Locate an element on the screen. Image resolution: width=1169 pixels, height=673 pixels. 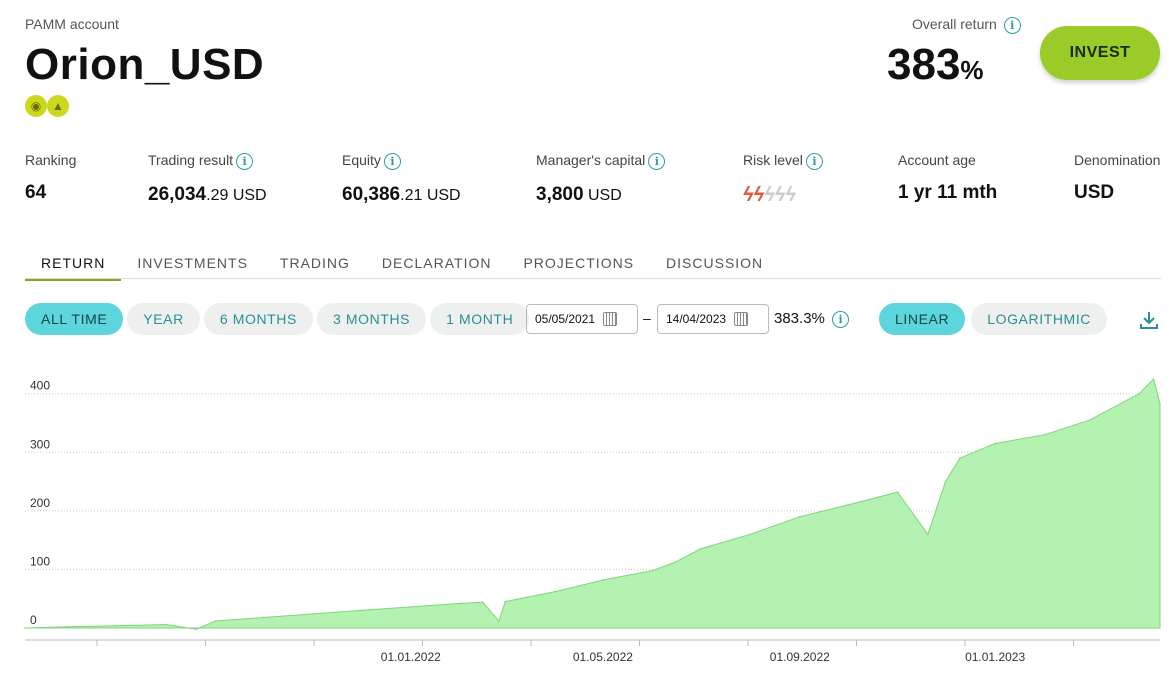
period-return: 383.3% i is located at coordinates (812, 319).